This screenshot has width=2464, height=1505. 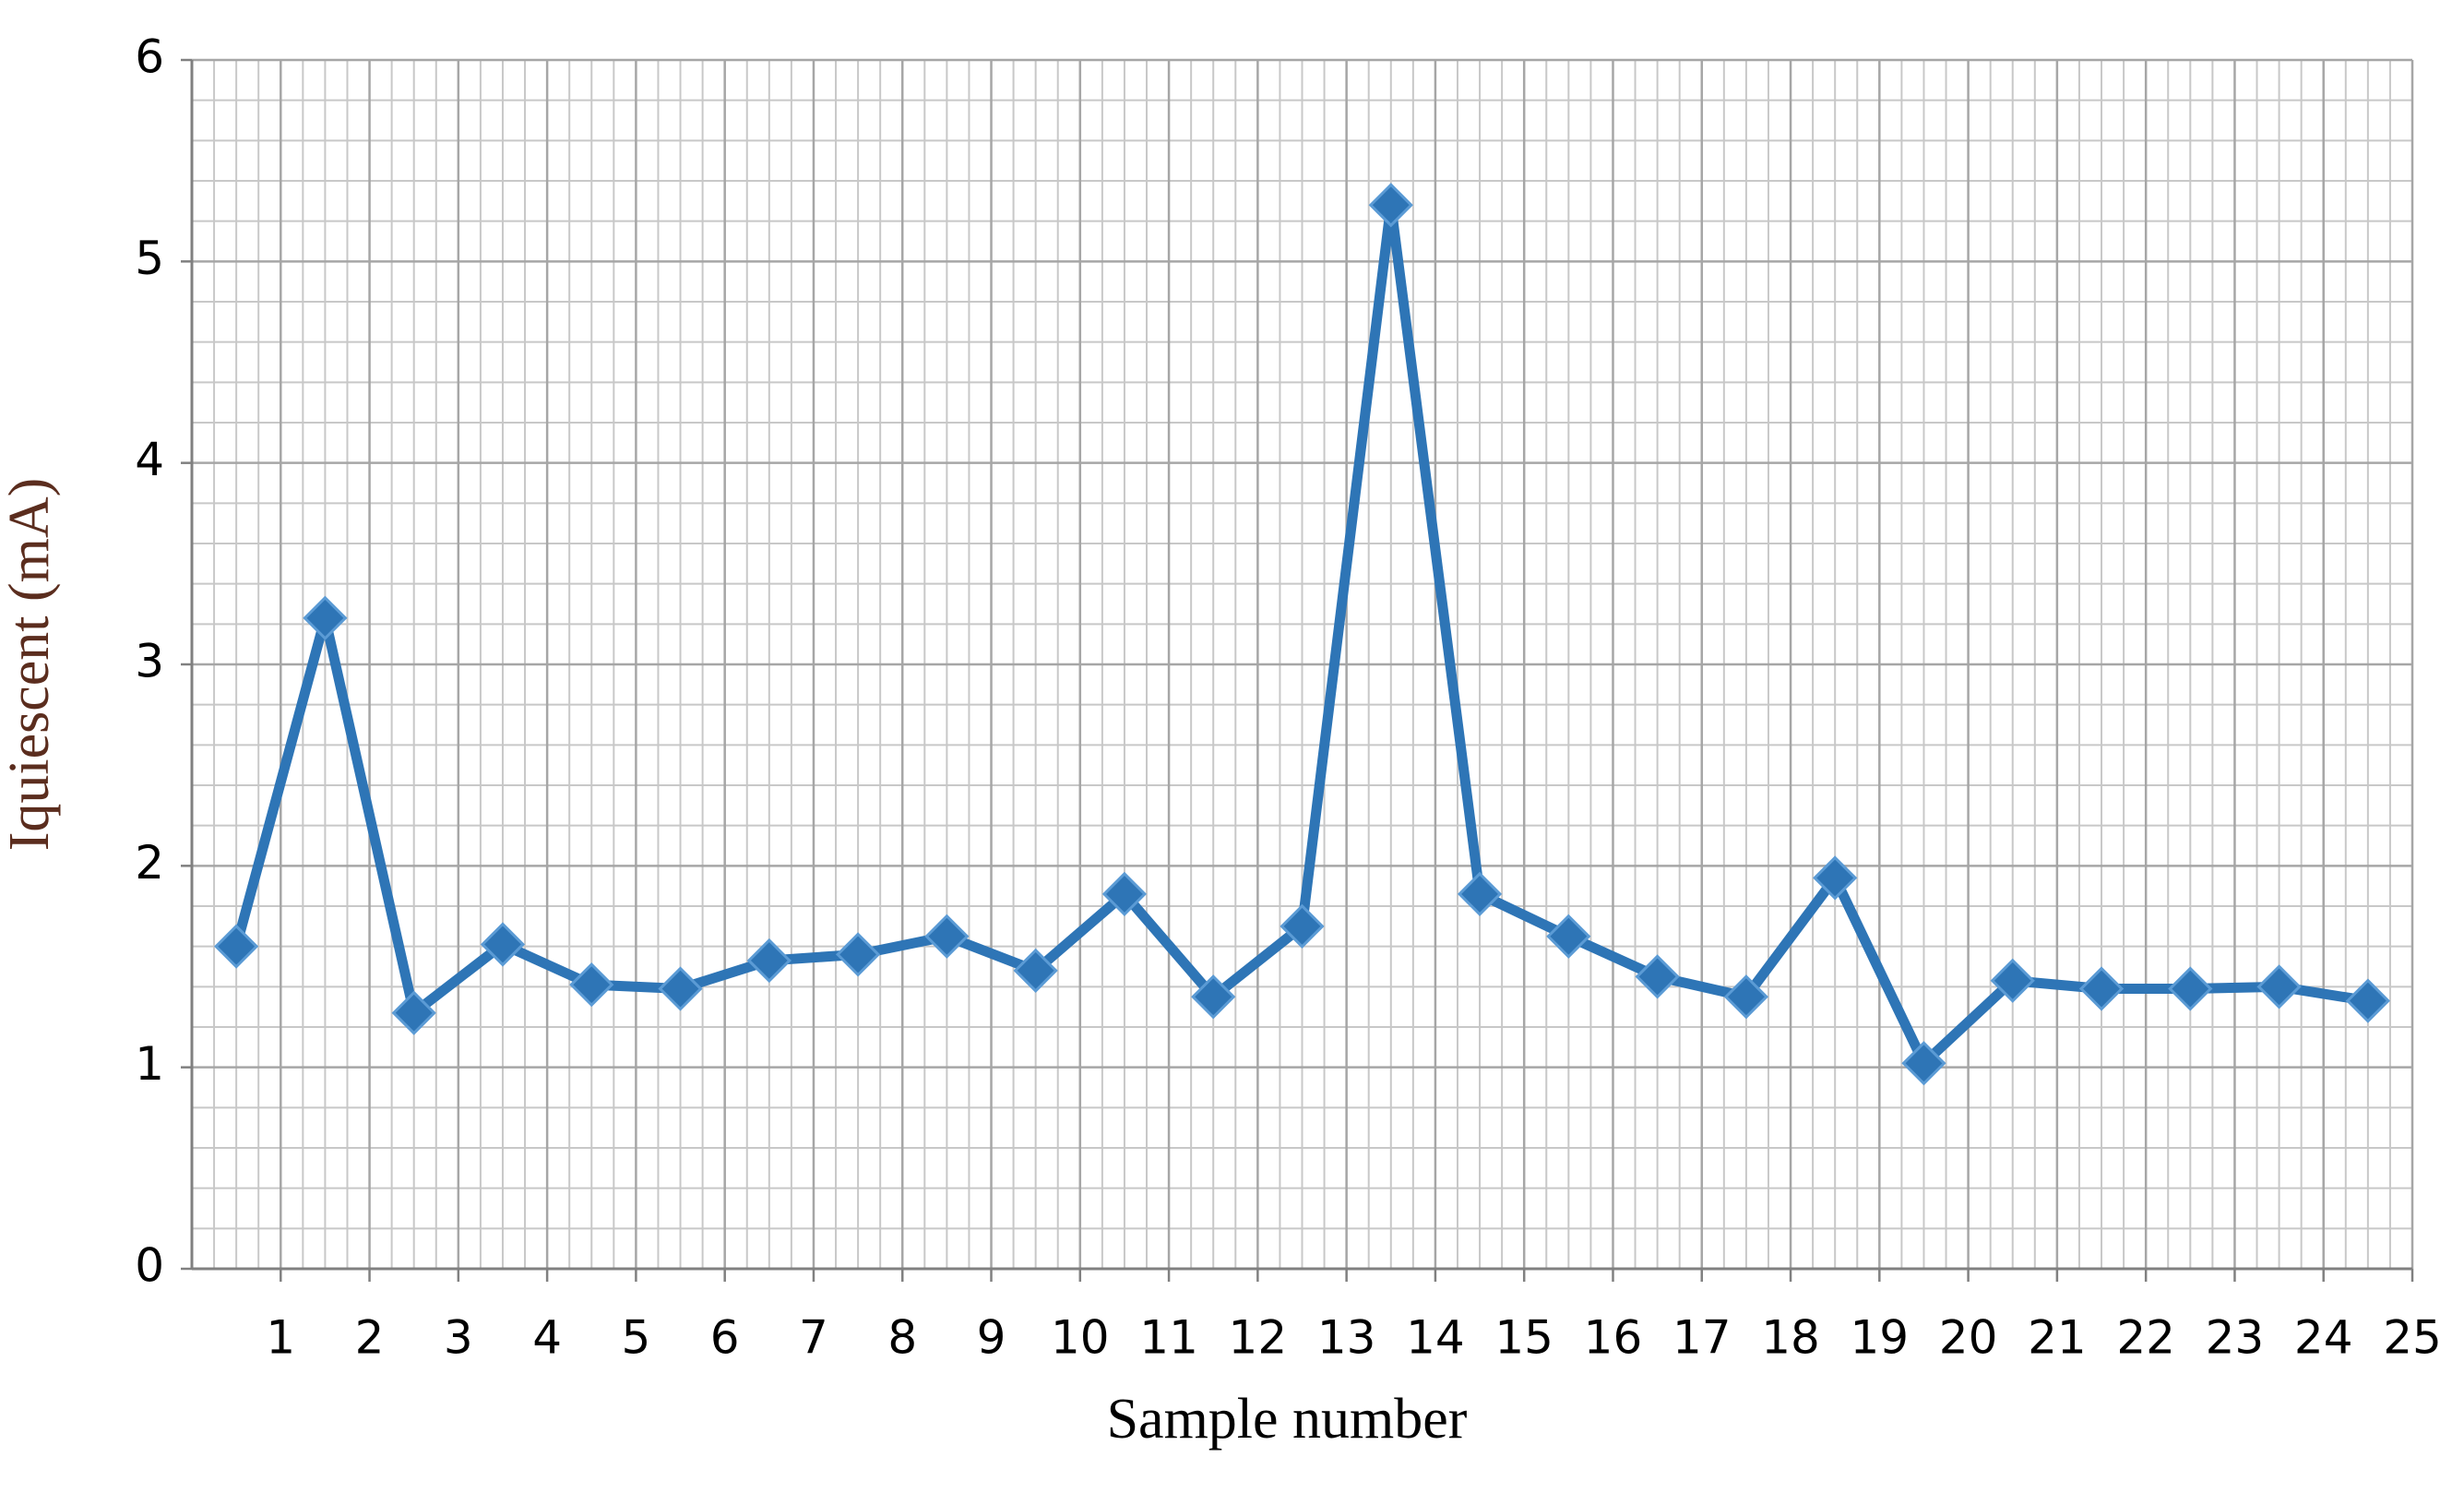 What do you see at coordinates (813, 1338) in the screenshot?
I see `x-tick-label: 7` at bounding box center [813, 1338].